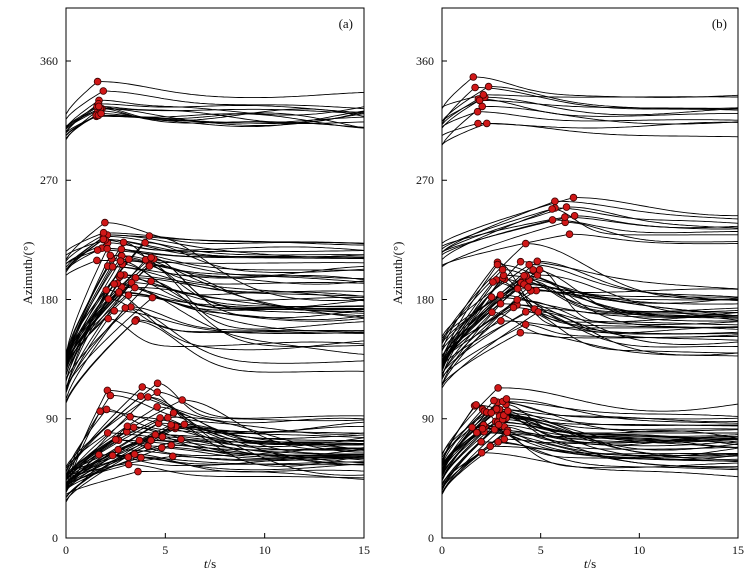 The width and height of the screenshot is (750, 572). I want to click on x-axis-label-a: t/s, so click(210, 563).